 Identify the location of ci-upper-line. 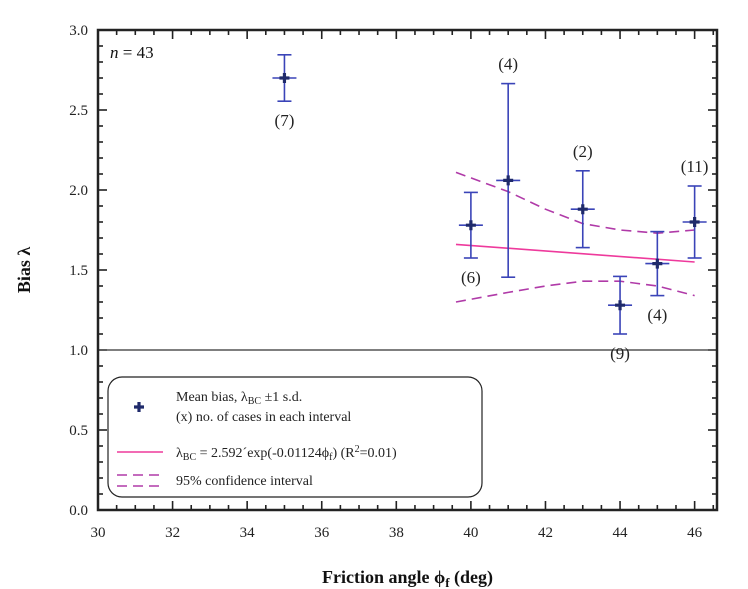
(575, 203).